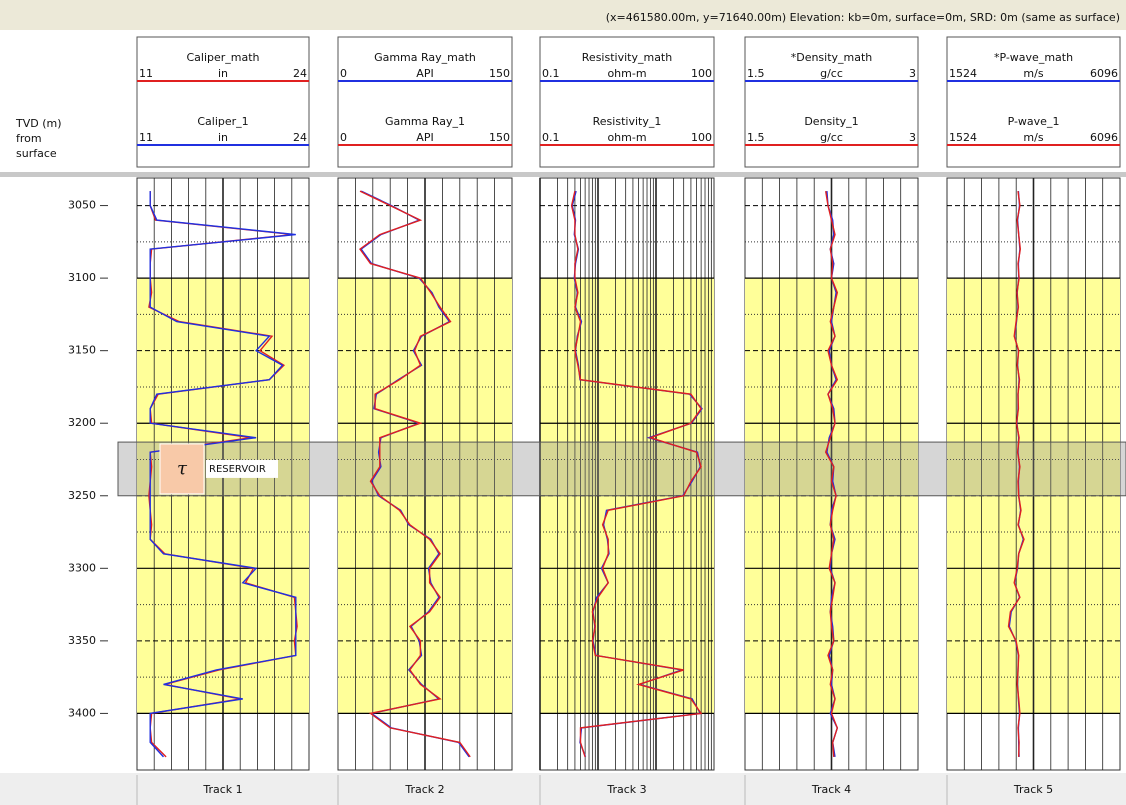 The height and width of the screenshot is (805, 1126). What do you see at coordinates (831, 121) in the screenshot?
I see `curve-name: Density_1` at bounding box center [831, 121].